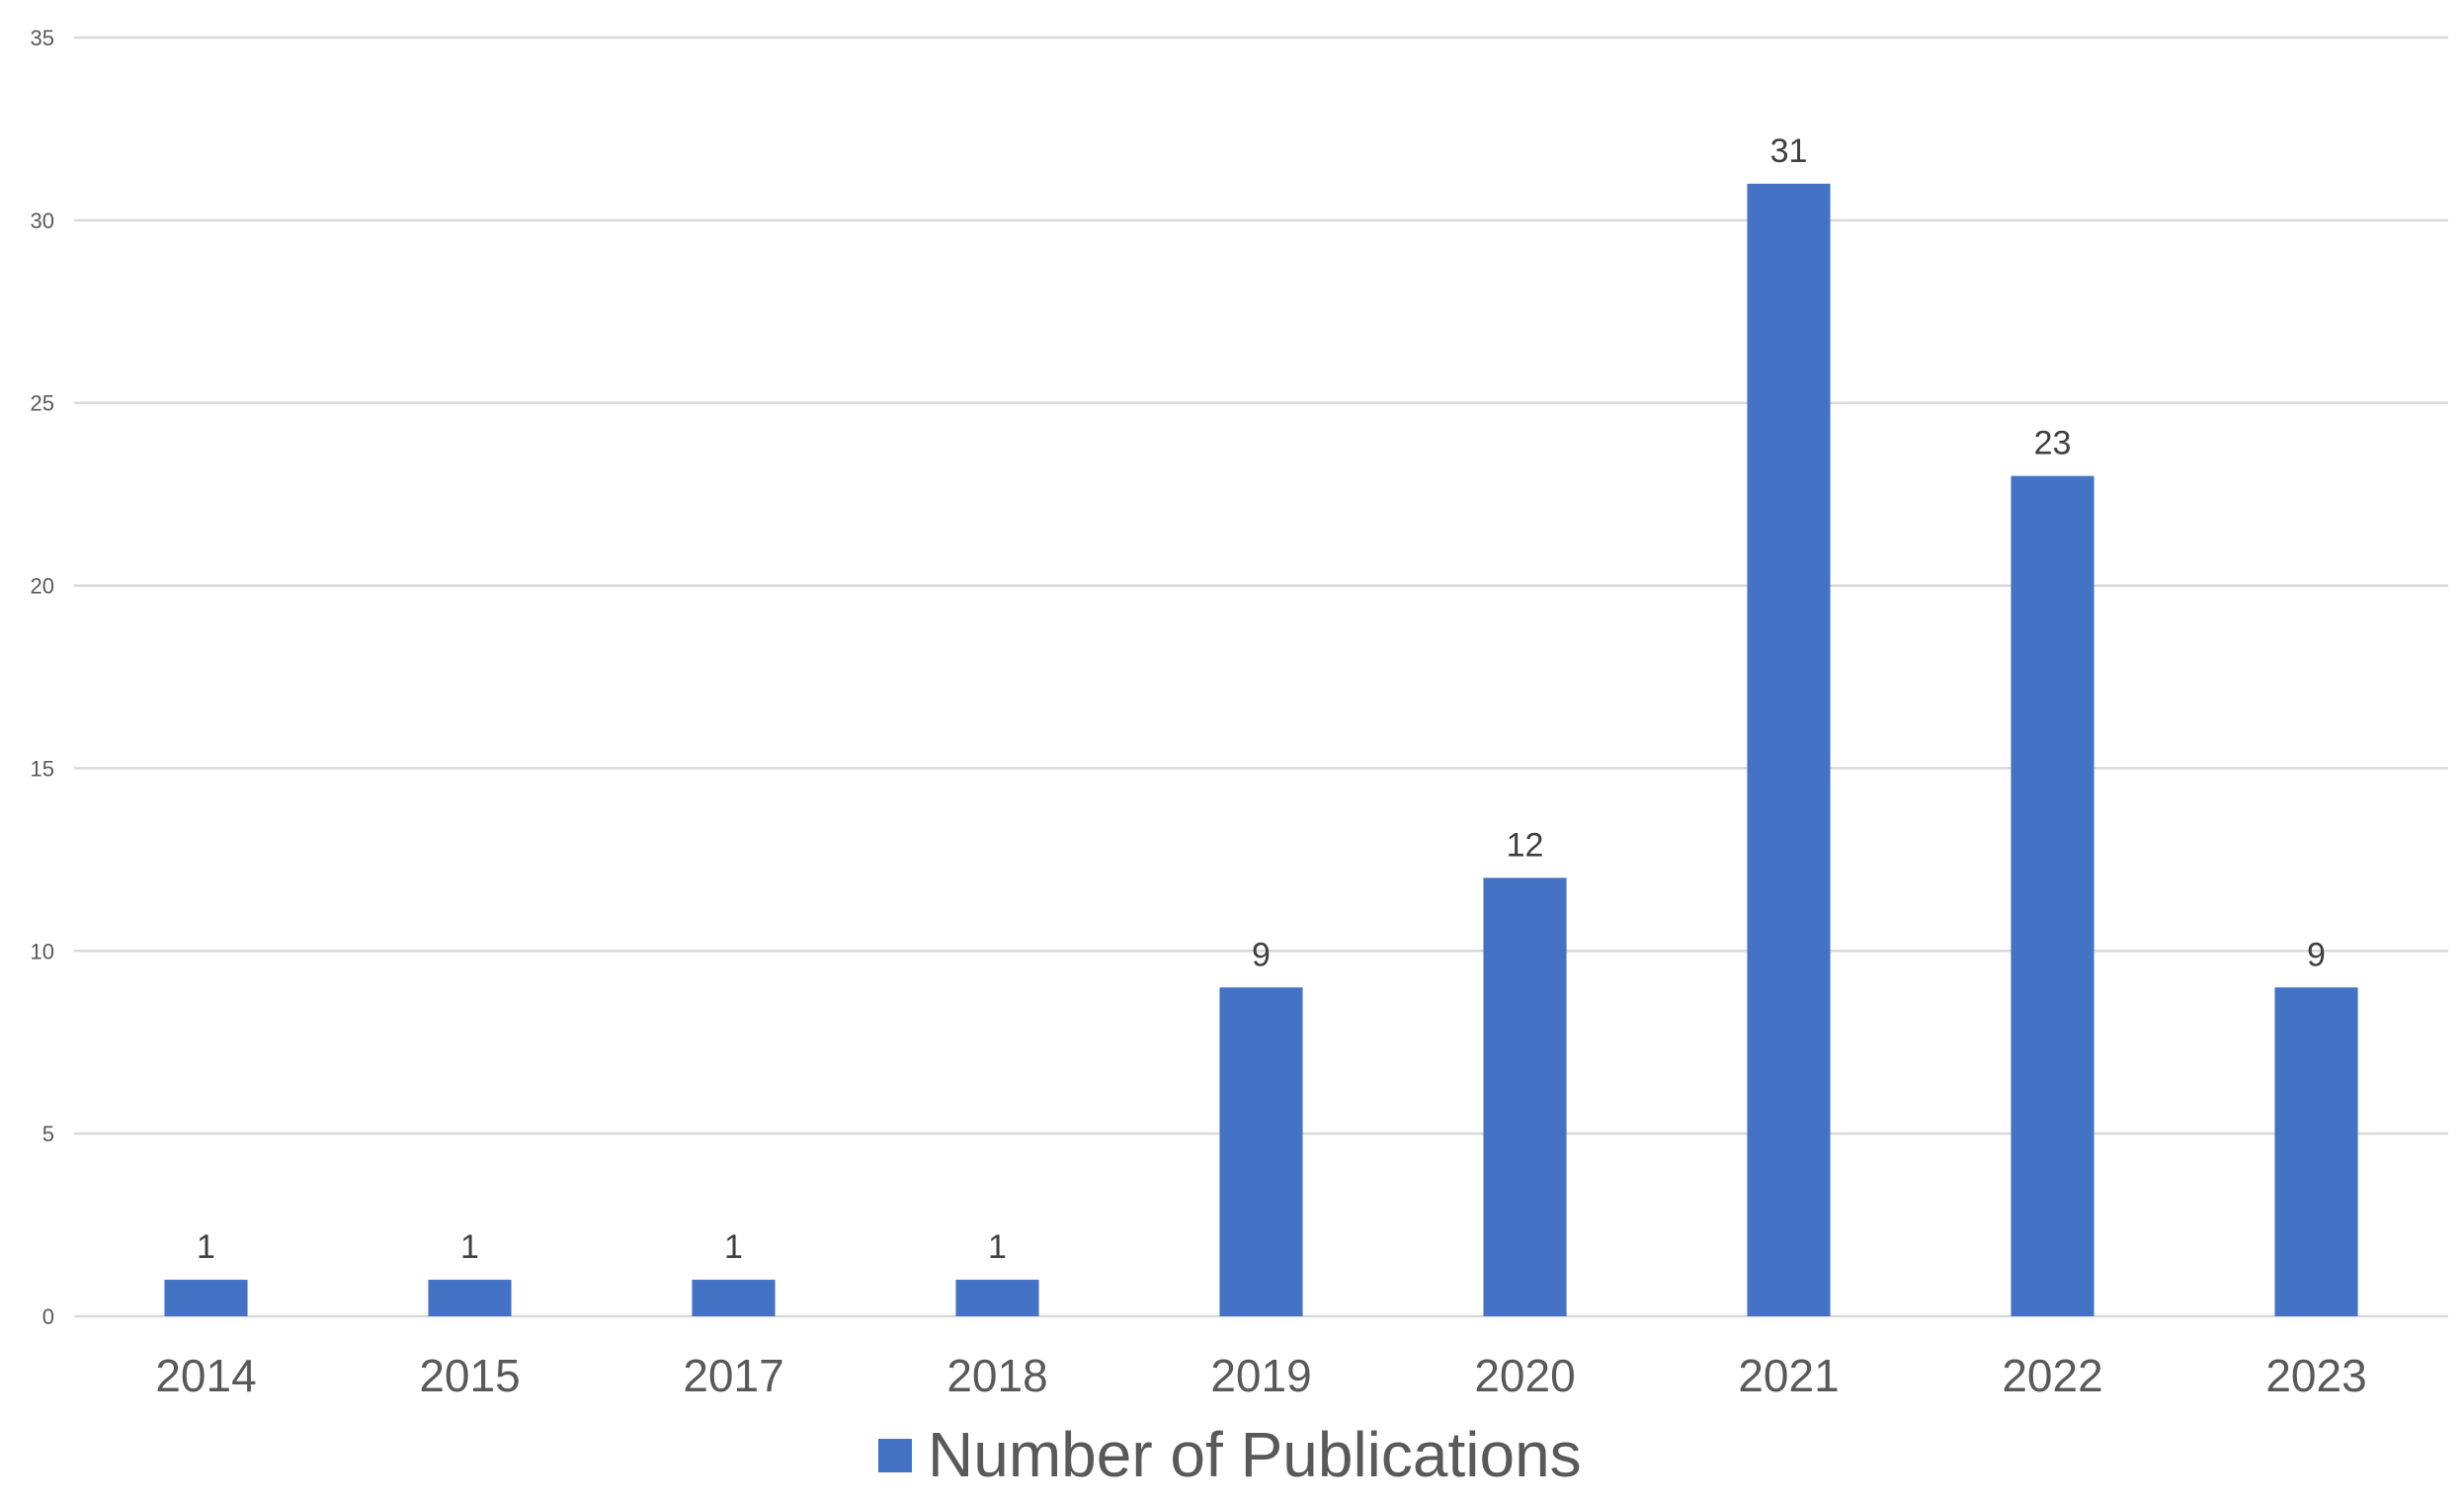  Describe the element at coordinates (469, 1247) in the screenshot. I see `data-label-2015: 1` at that location.